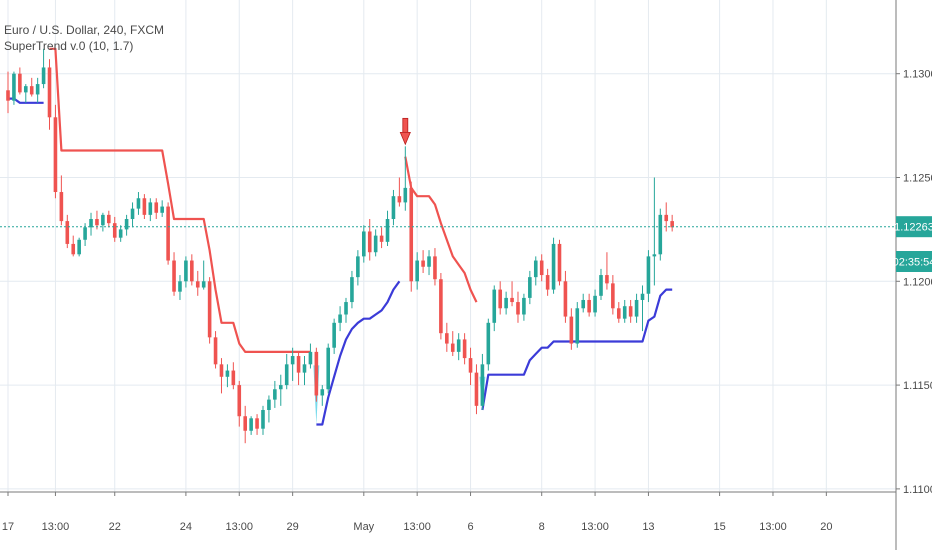 The image size is (932, 550). I want to click on supertrend-segment-up, so click(358, 353).